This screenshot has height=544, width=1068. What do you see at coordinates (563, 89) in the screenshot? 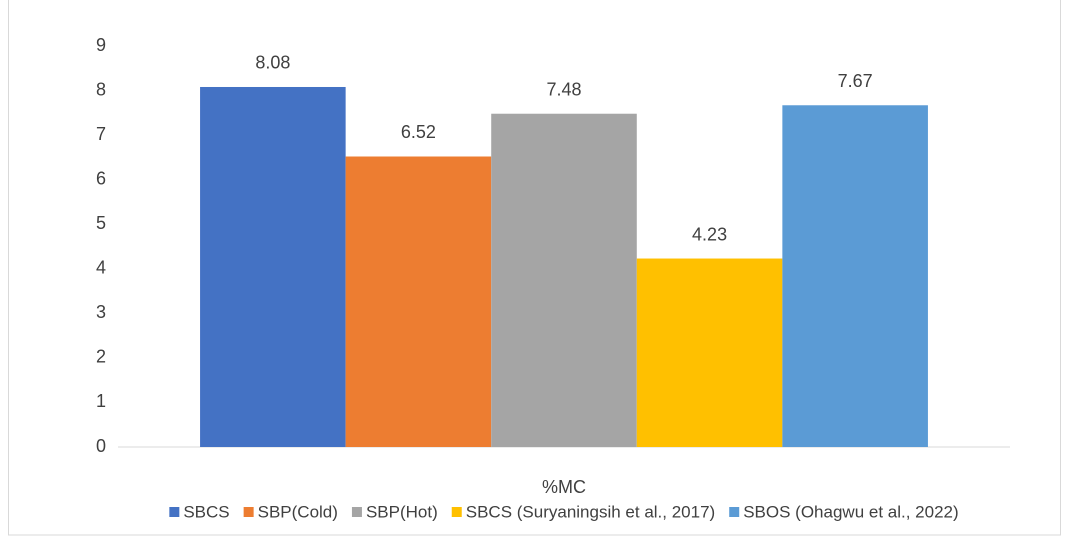
I see `data-label: 7.48` at bounding box center [563, 89].